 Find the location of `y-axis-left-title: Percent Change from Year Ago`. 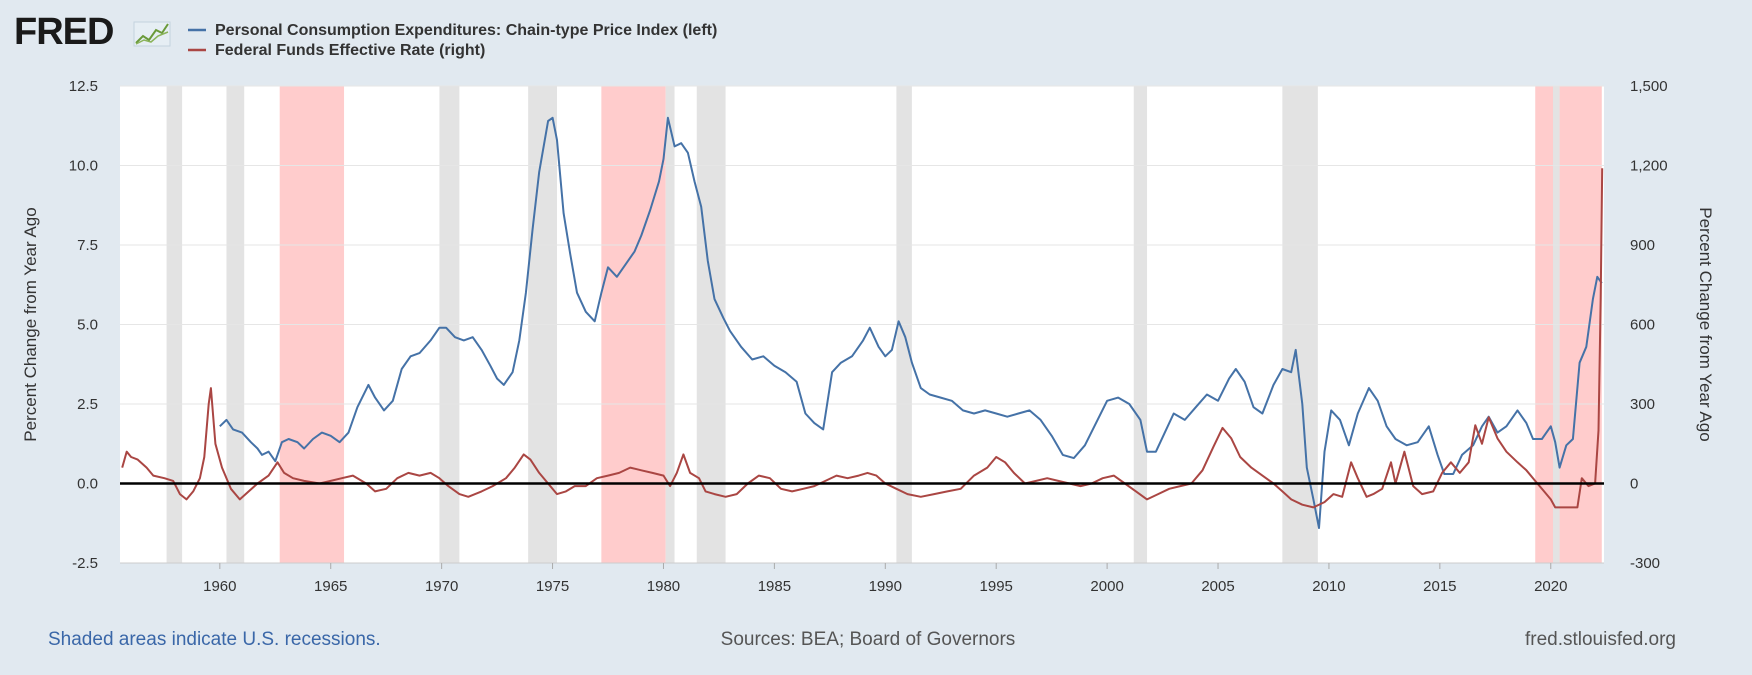

y-axis-left-title: Percent Change from Year Ago is located at coordinates (30, 324).